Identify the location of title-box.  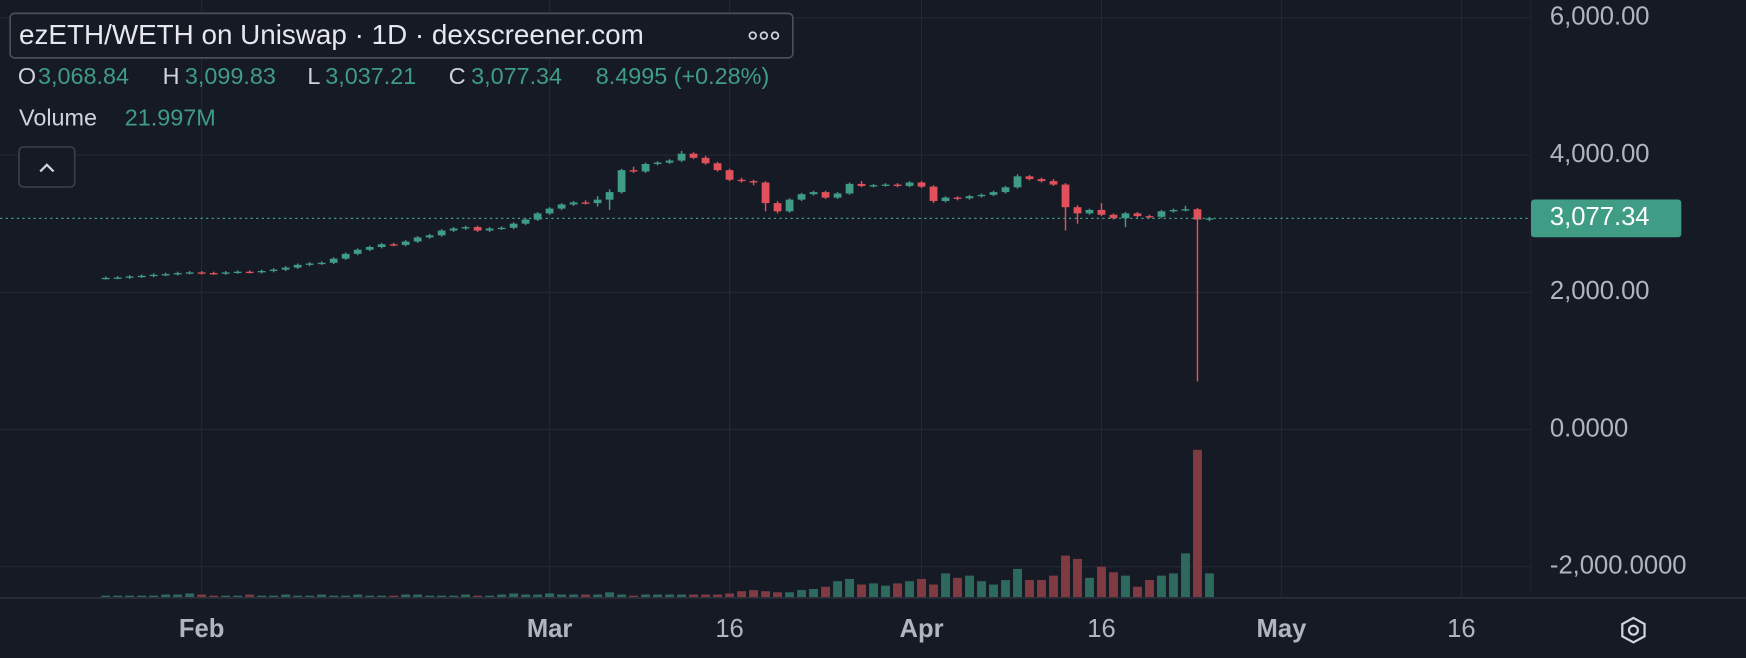
(401, 35).